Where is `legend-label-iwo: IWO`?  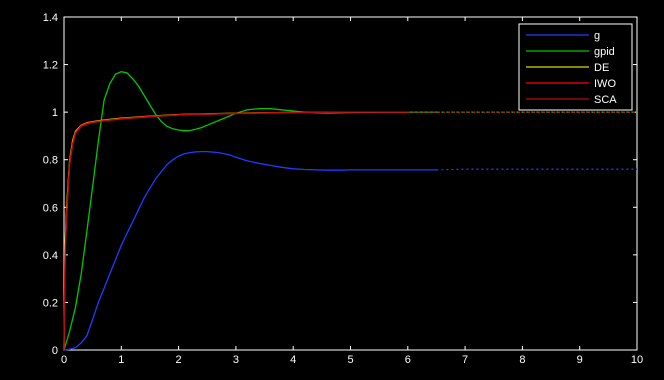
legend-label-iwo: IWO is located at coordinates (605, 84).